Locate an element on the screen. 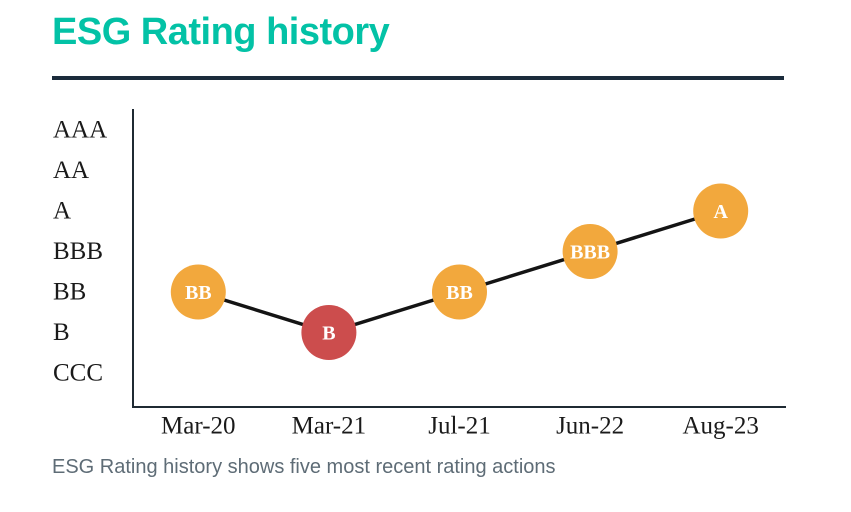 This screenshot has height=512, width=851. y-axis-tick-label: BB is located at coordinates (69, 292).